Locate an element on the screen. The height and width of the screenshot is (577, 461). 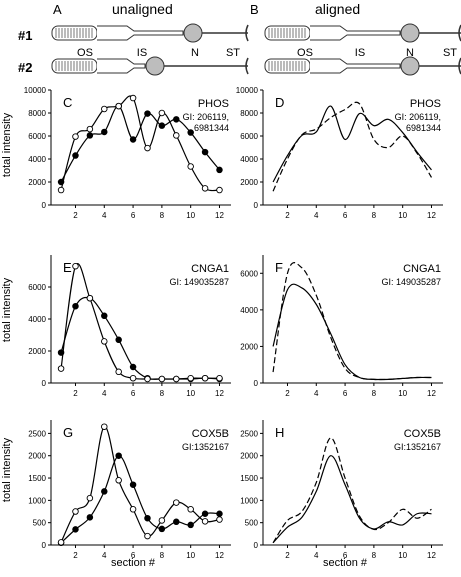
panel-letter: F is located at coordinates (279, 267).